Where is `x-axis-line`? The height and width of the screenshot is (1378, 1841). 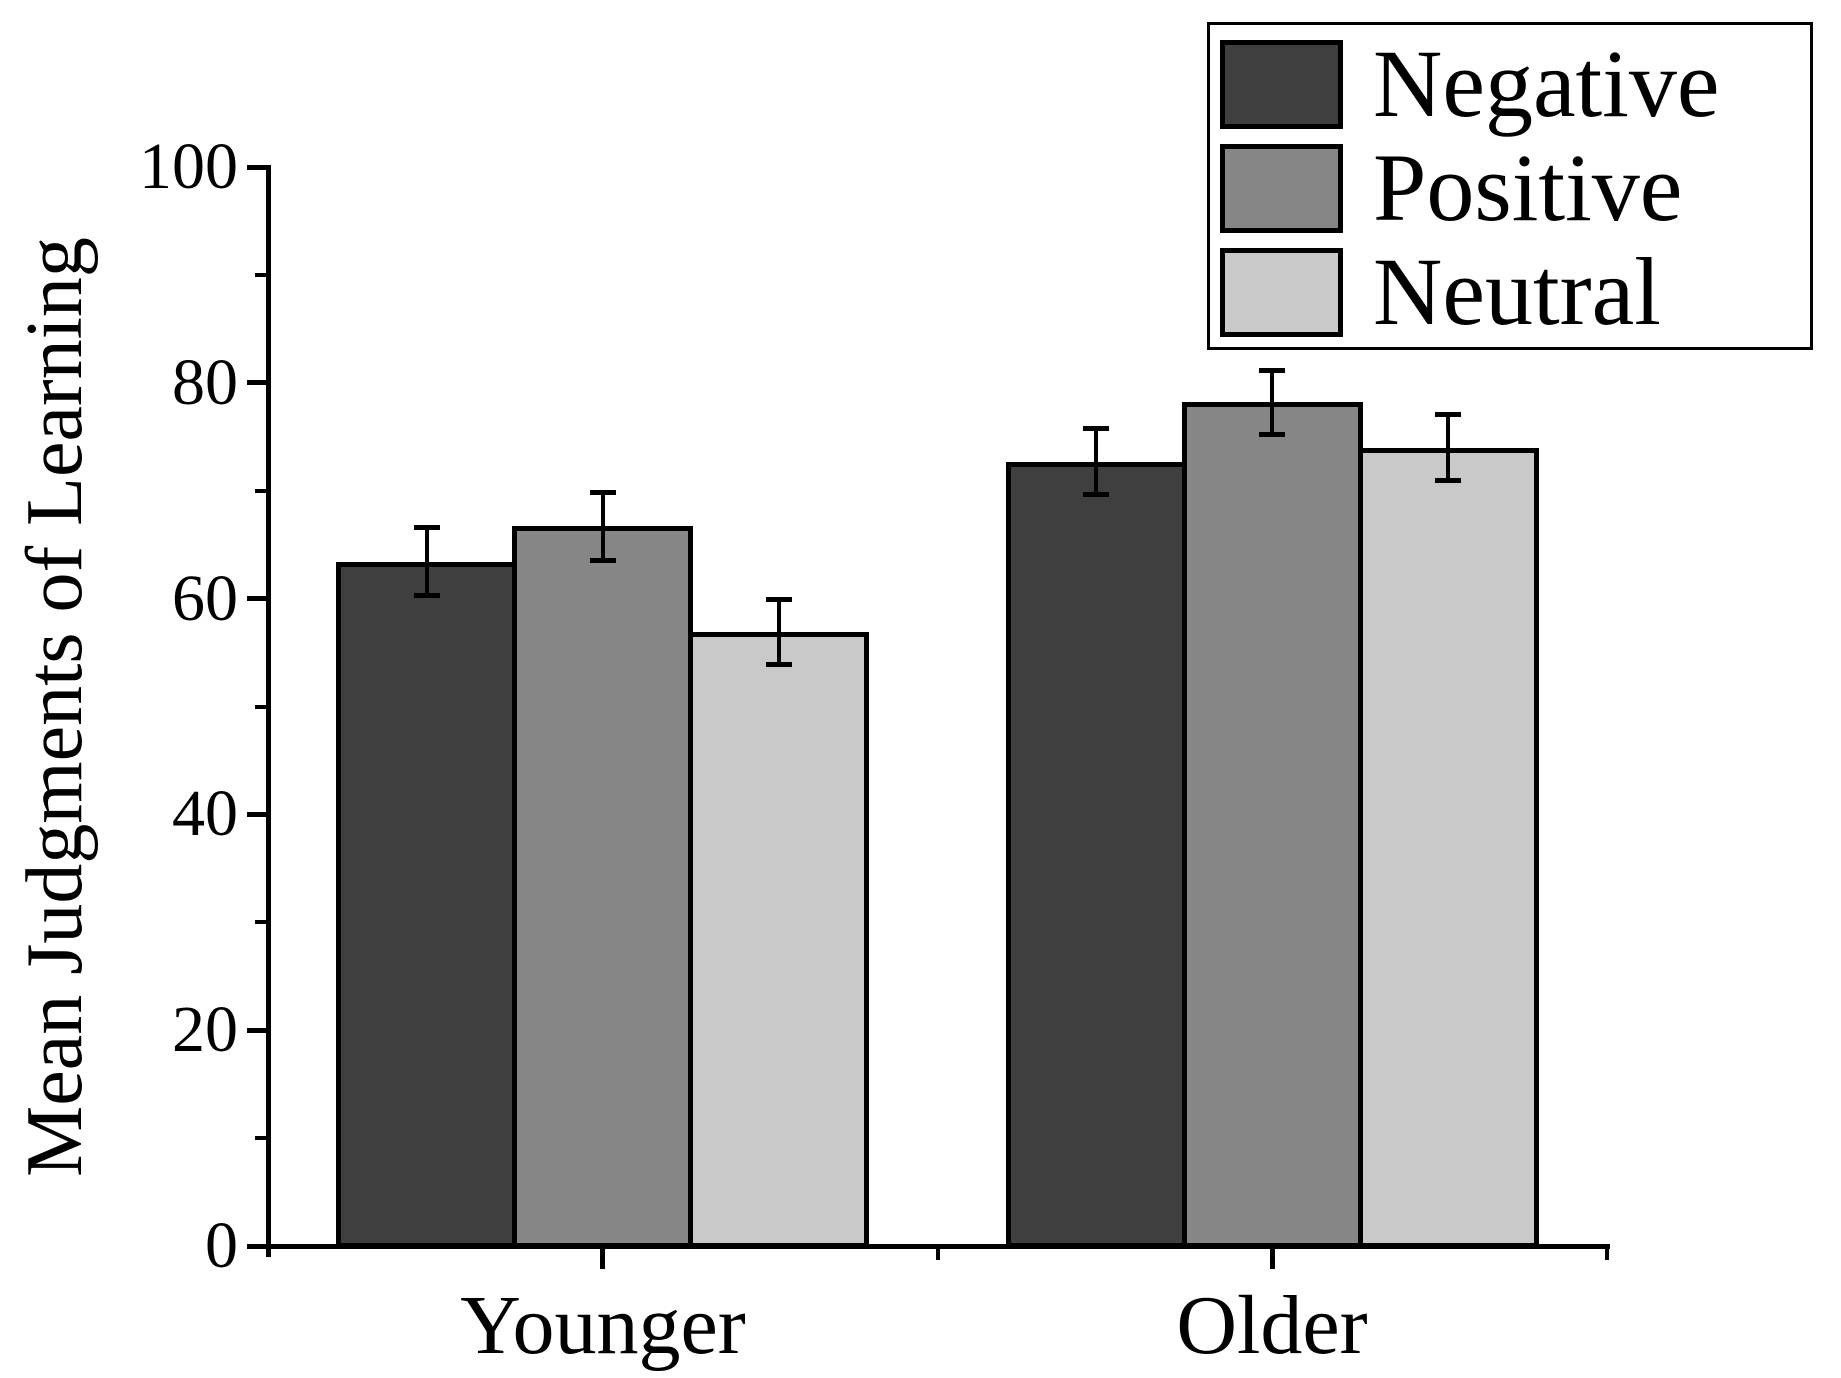
x-axis-line is located at coordinates (938, 1246).